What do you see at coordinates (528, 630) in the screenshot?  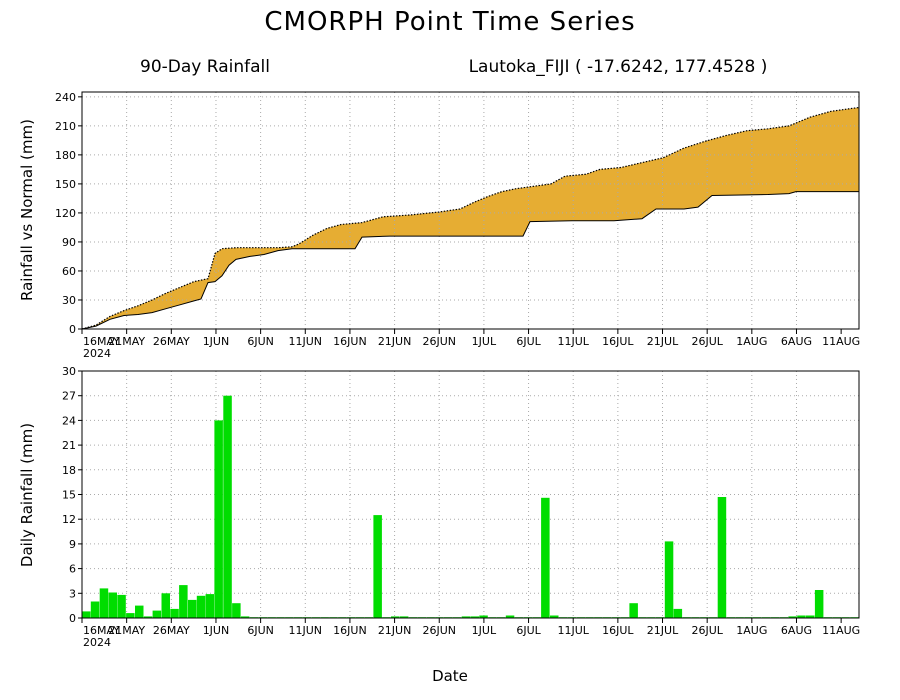 I see `bottom-x-tick-label: 6JUL` at bounding box center [528, 630].